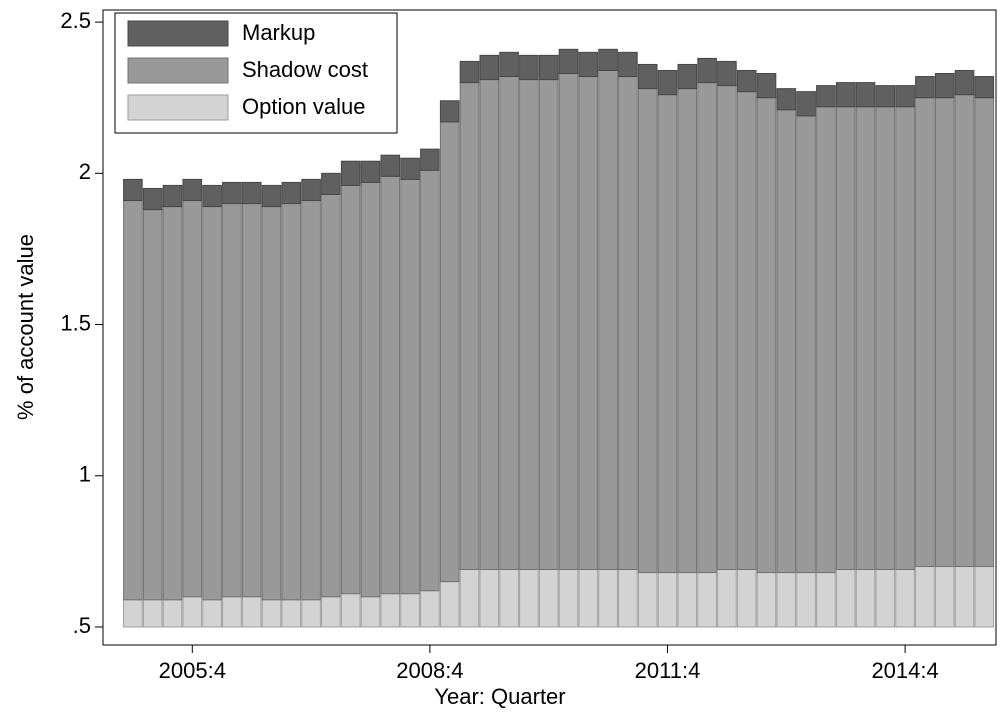 The height and width of the screenshot is (718, 1000). What do you see at coordinates (75, 322) in the screenshot?
I see `y-tick-label: 1.5` at bounding box center [75, 322].